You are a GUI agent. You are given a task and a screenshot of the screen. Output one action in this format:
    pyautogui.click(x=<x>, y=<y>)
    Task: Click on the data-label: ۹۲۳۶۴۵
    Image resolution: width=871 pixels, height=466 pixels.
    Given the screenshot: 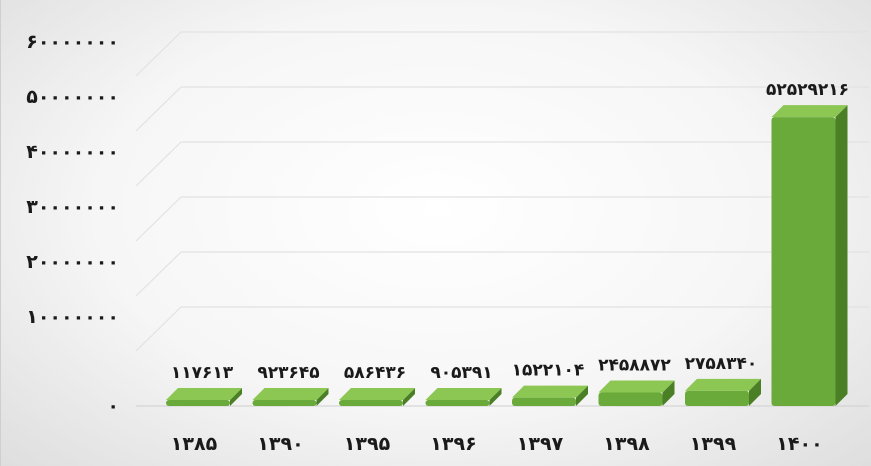 What is the action you would take?
    pyautogui.click(x=288, y=373)
    